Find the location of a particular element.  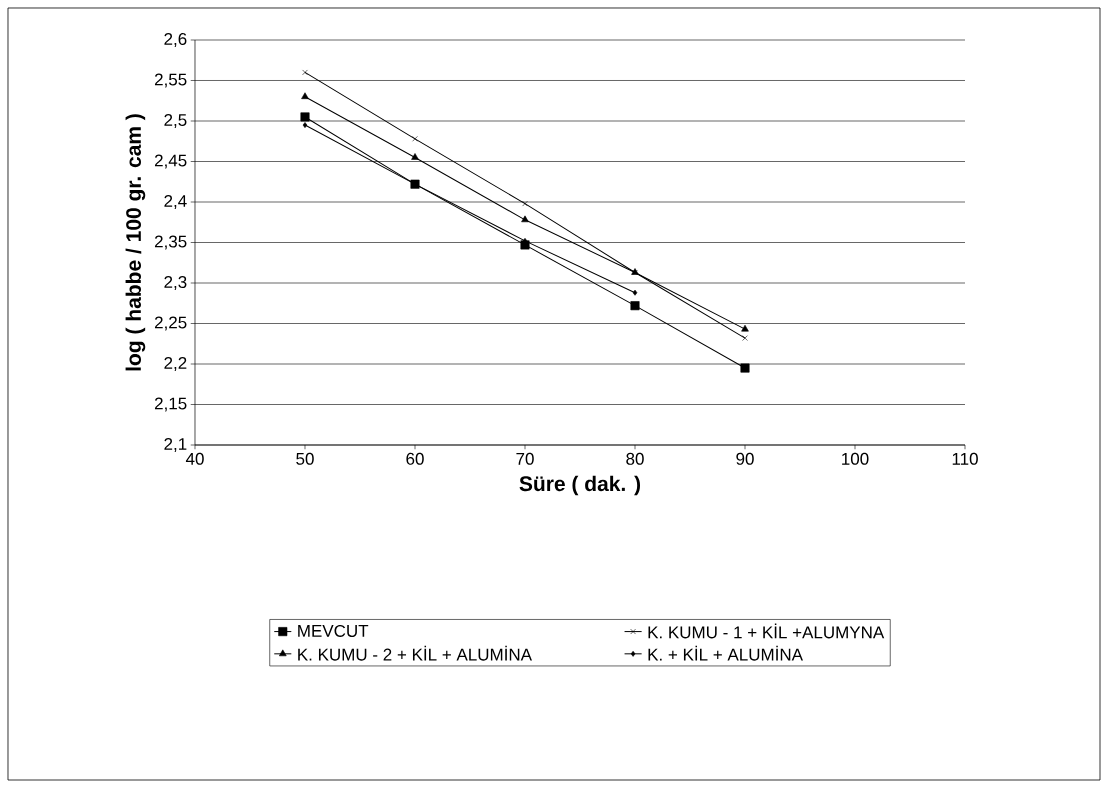

x-tick-label: 50 is located at coordinates (305, 458).